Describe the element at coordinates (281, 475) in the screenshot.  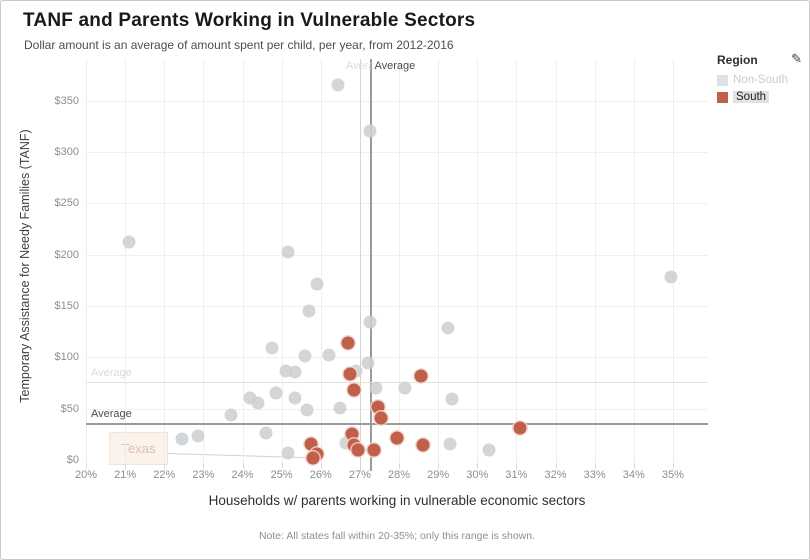
I see `x-tick-label: 25%` at that location.